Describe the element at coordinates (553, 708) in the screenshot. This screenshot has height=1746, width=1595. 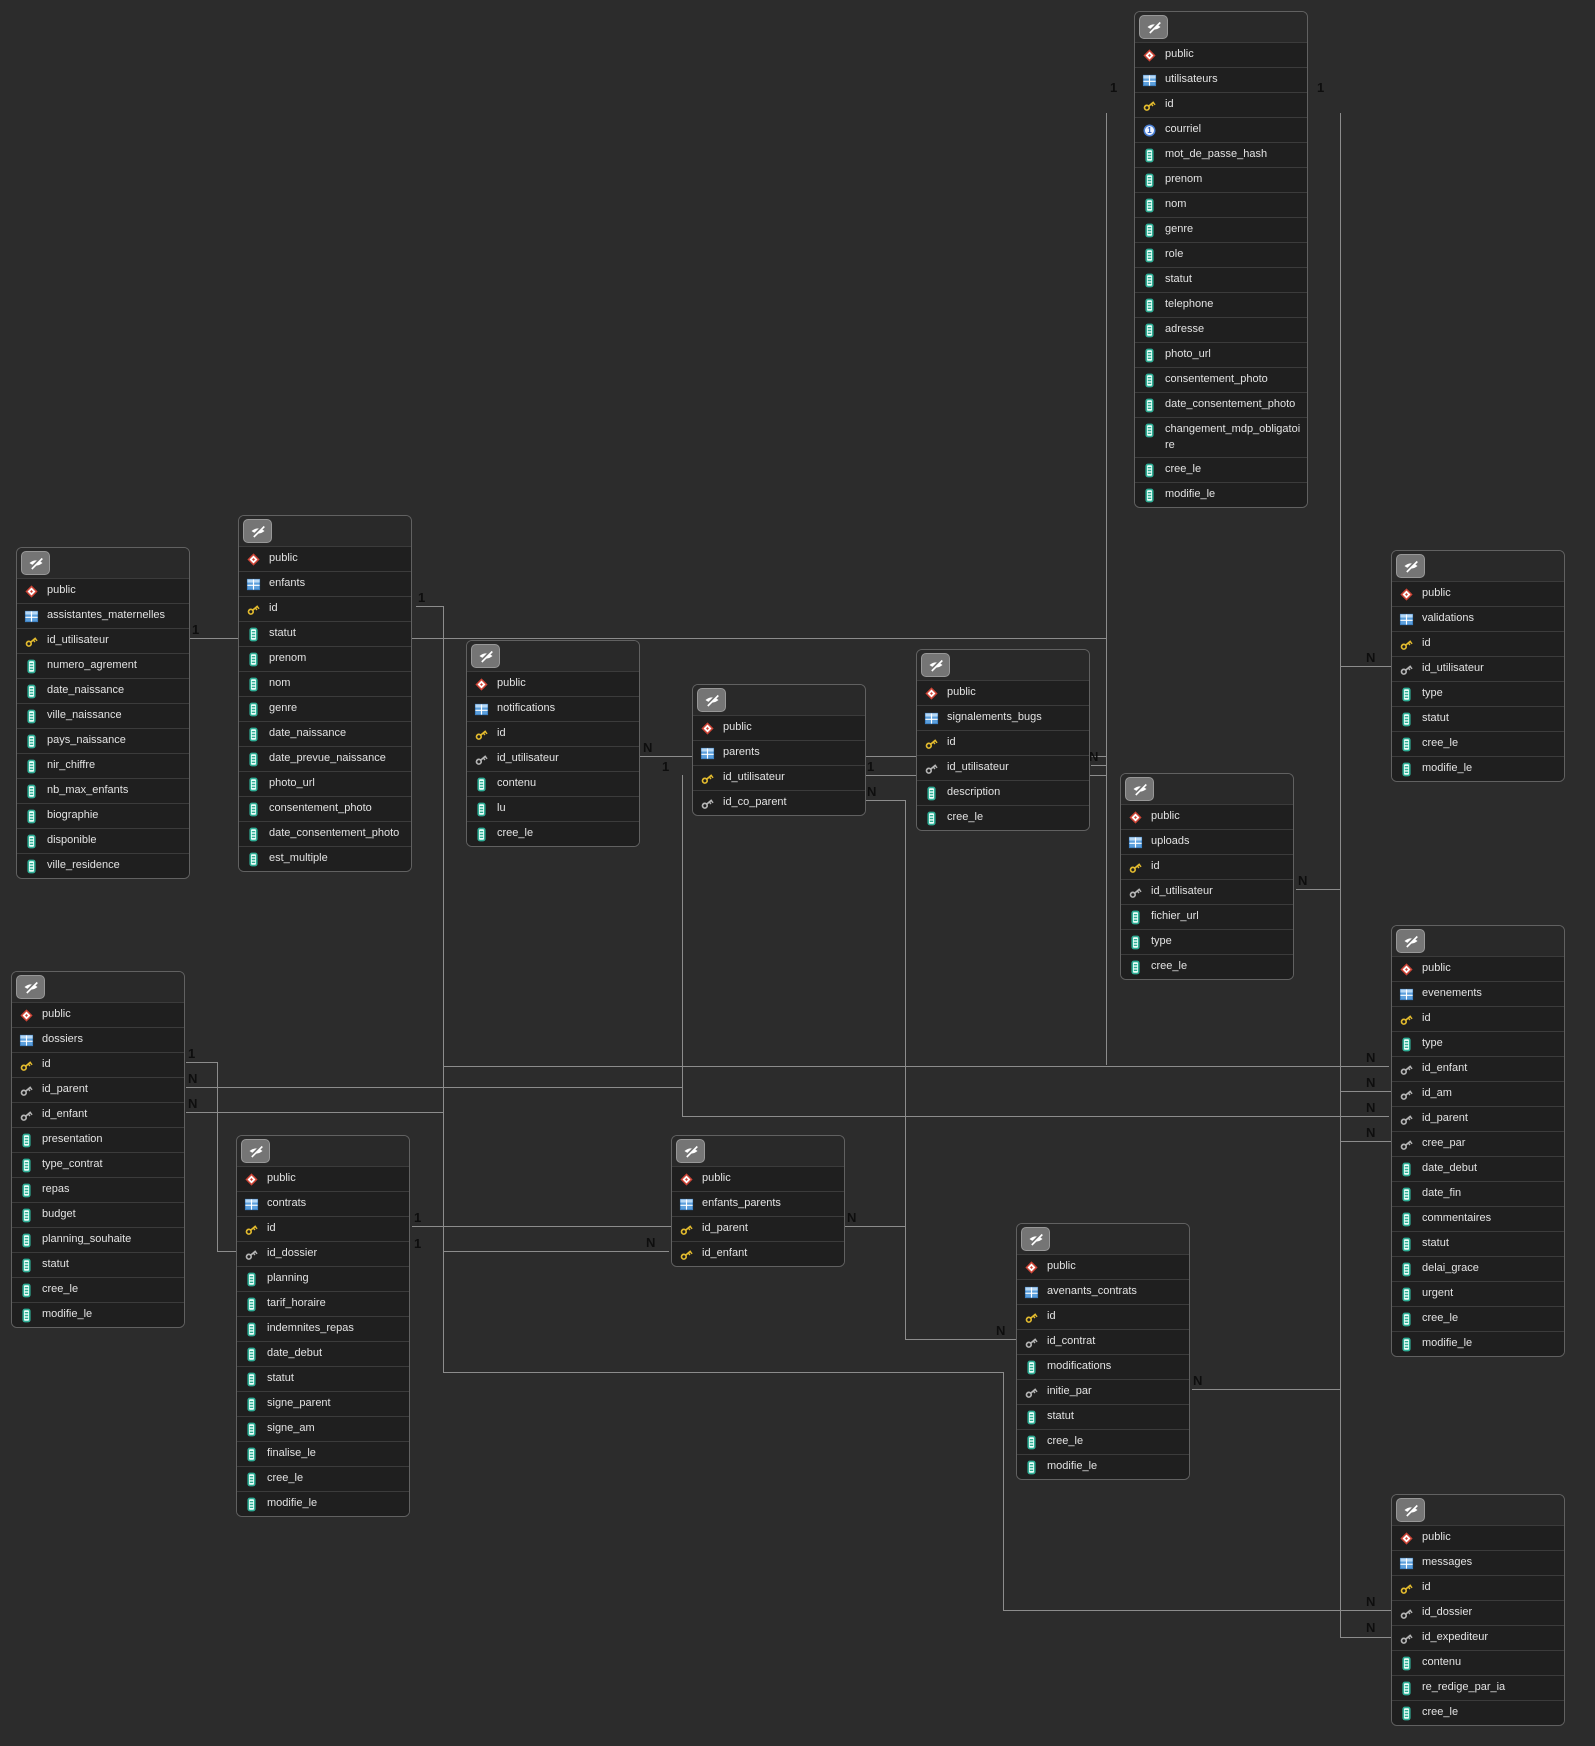
I see `table-name-row: notifications` at that location.